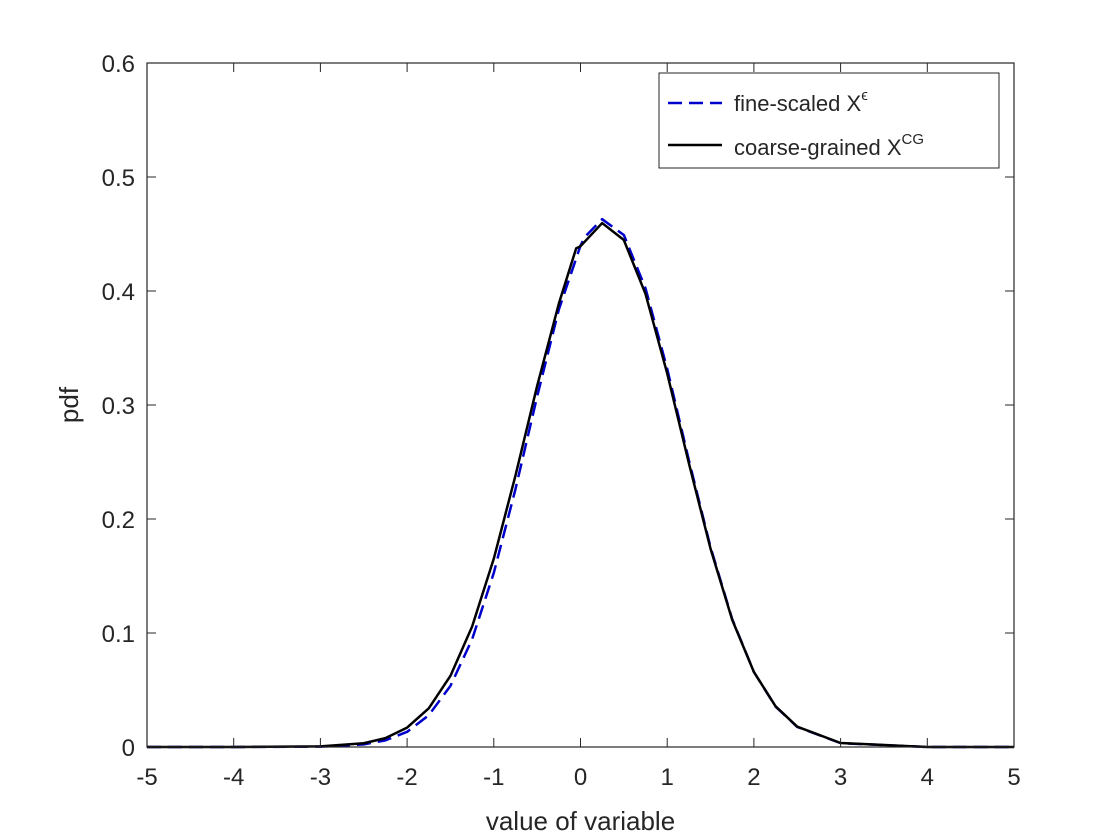 The width and height of the screenshot is (1120, 840). What do you see at coordinates (580, 777) in the screenshot?
I see `x-tick-label: 0` at bounding box center [580, 777].